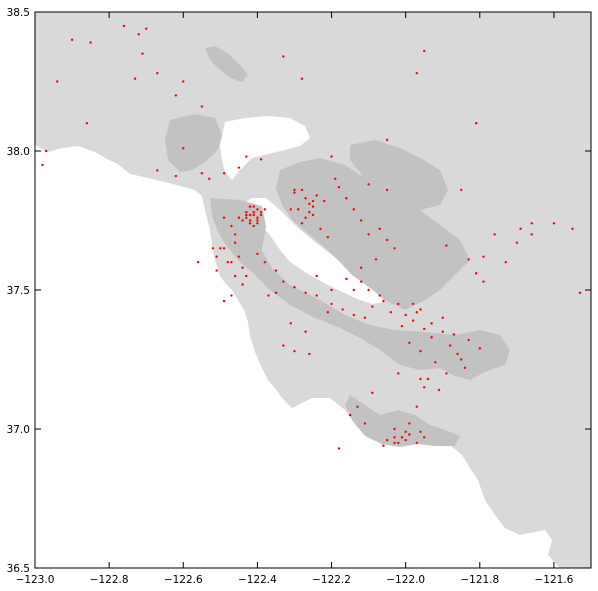 This screenshot has width=598, height=591. I want to click on x-tick-label: −122.2, so click(331, 580).